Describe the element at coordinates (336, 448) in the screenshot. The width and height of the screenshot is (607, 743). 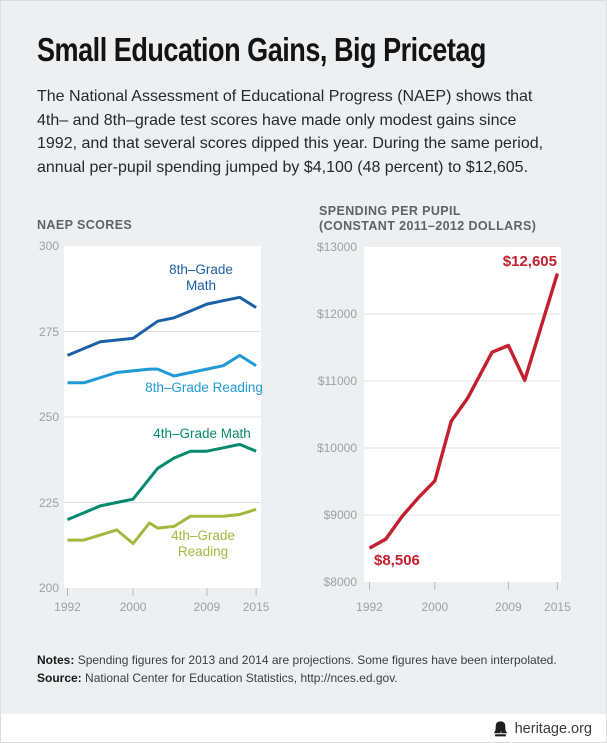
I see `y-axis-label: $10000` at that location.